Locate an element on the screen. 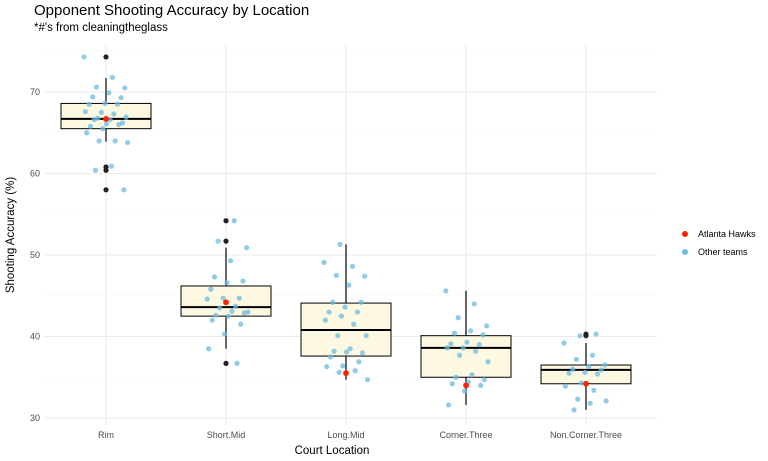 Image resolution: width=768 pixels, height=461 pixels. y-tick-label: 70 is located at coordinates (35, 92).